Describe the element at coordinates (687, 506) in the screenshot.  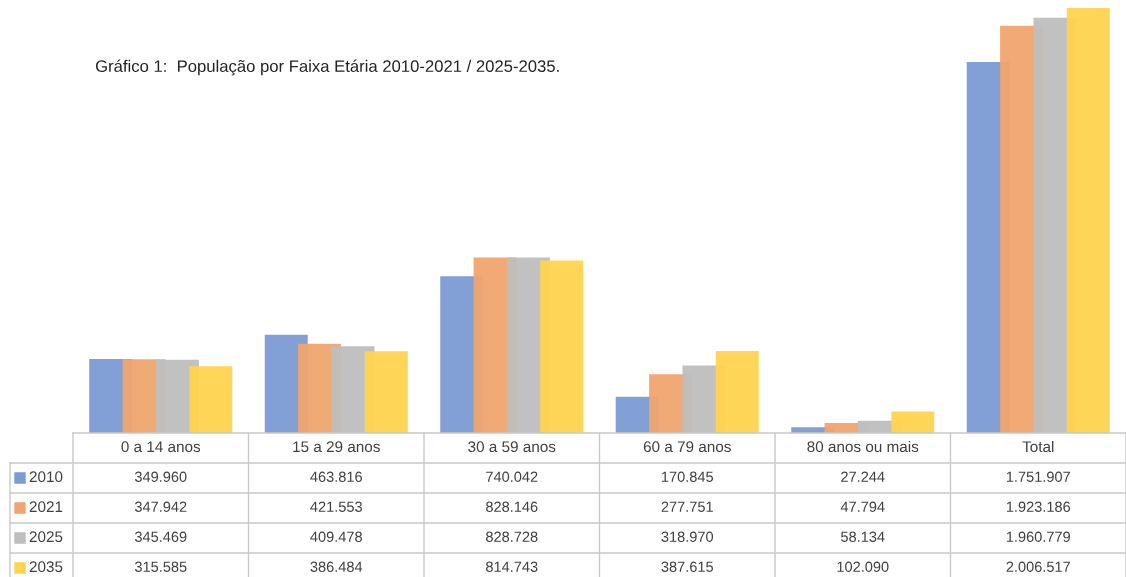
I see `data-label: 277.751` at that location.